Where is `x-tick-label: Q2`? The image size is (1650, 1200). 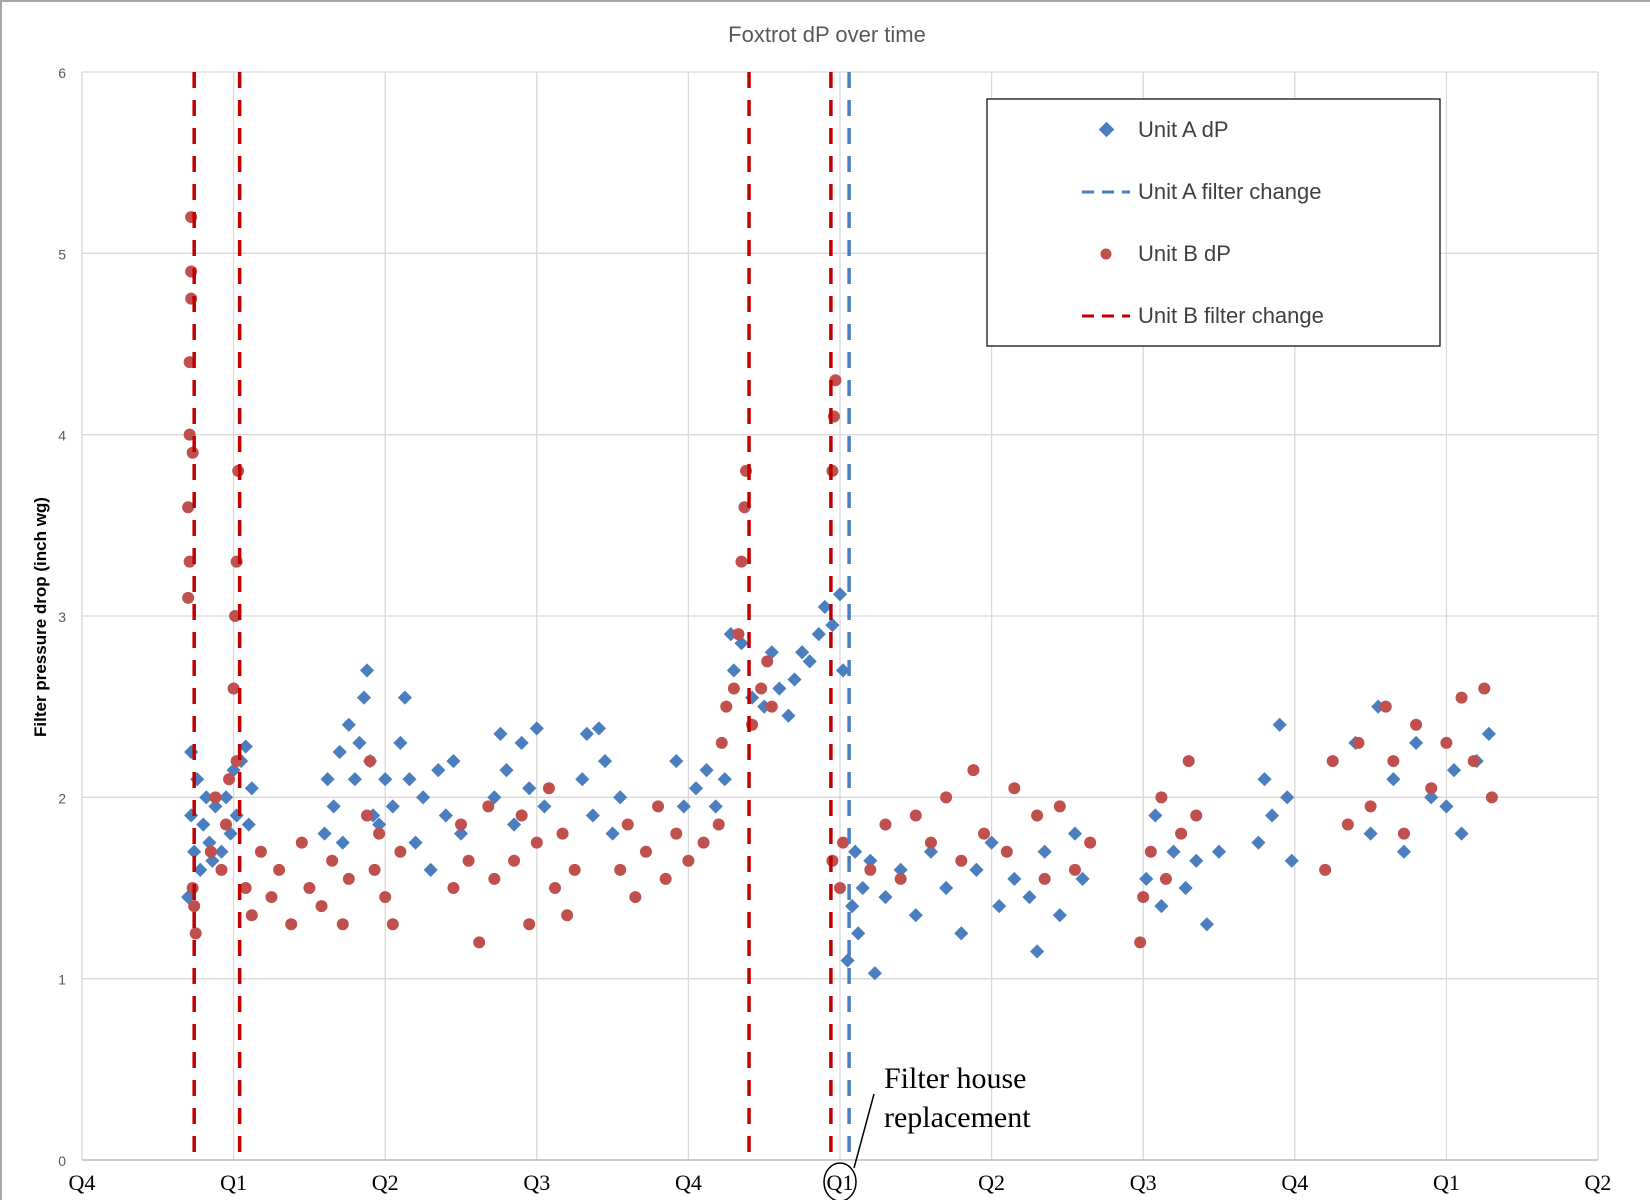 x-tick-label: Q2 is located at coordinates (385, 1182).